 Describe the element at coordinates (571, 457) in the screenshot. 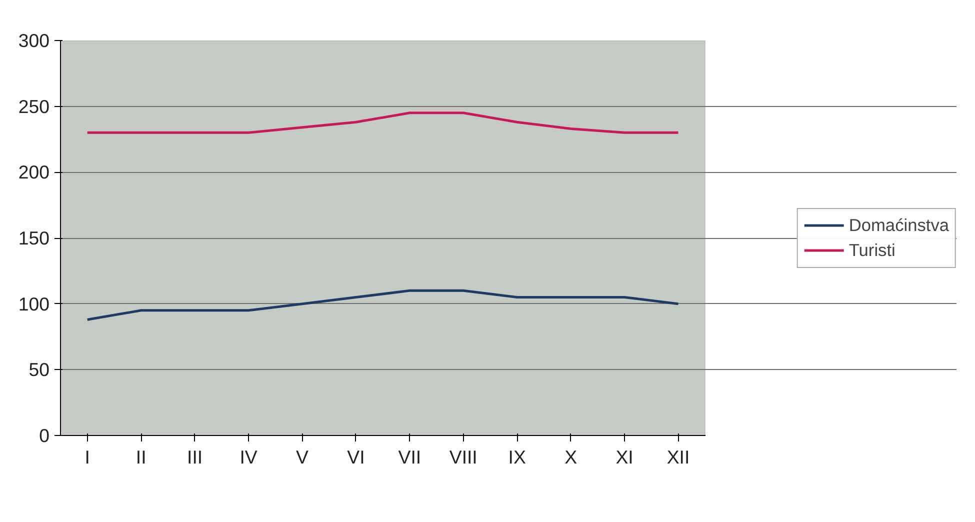

I see `x-tick-label: X` at that location.